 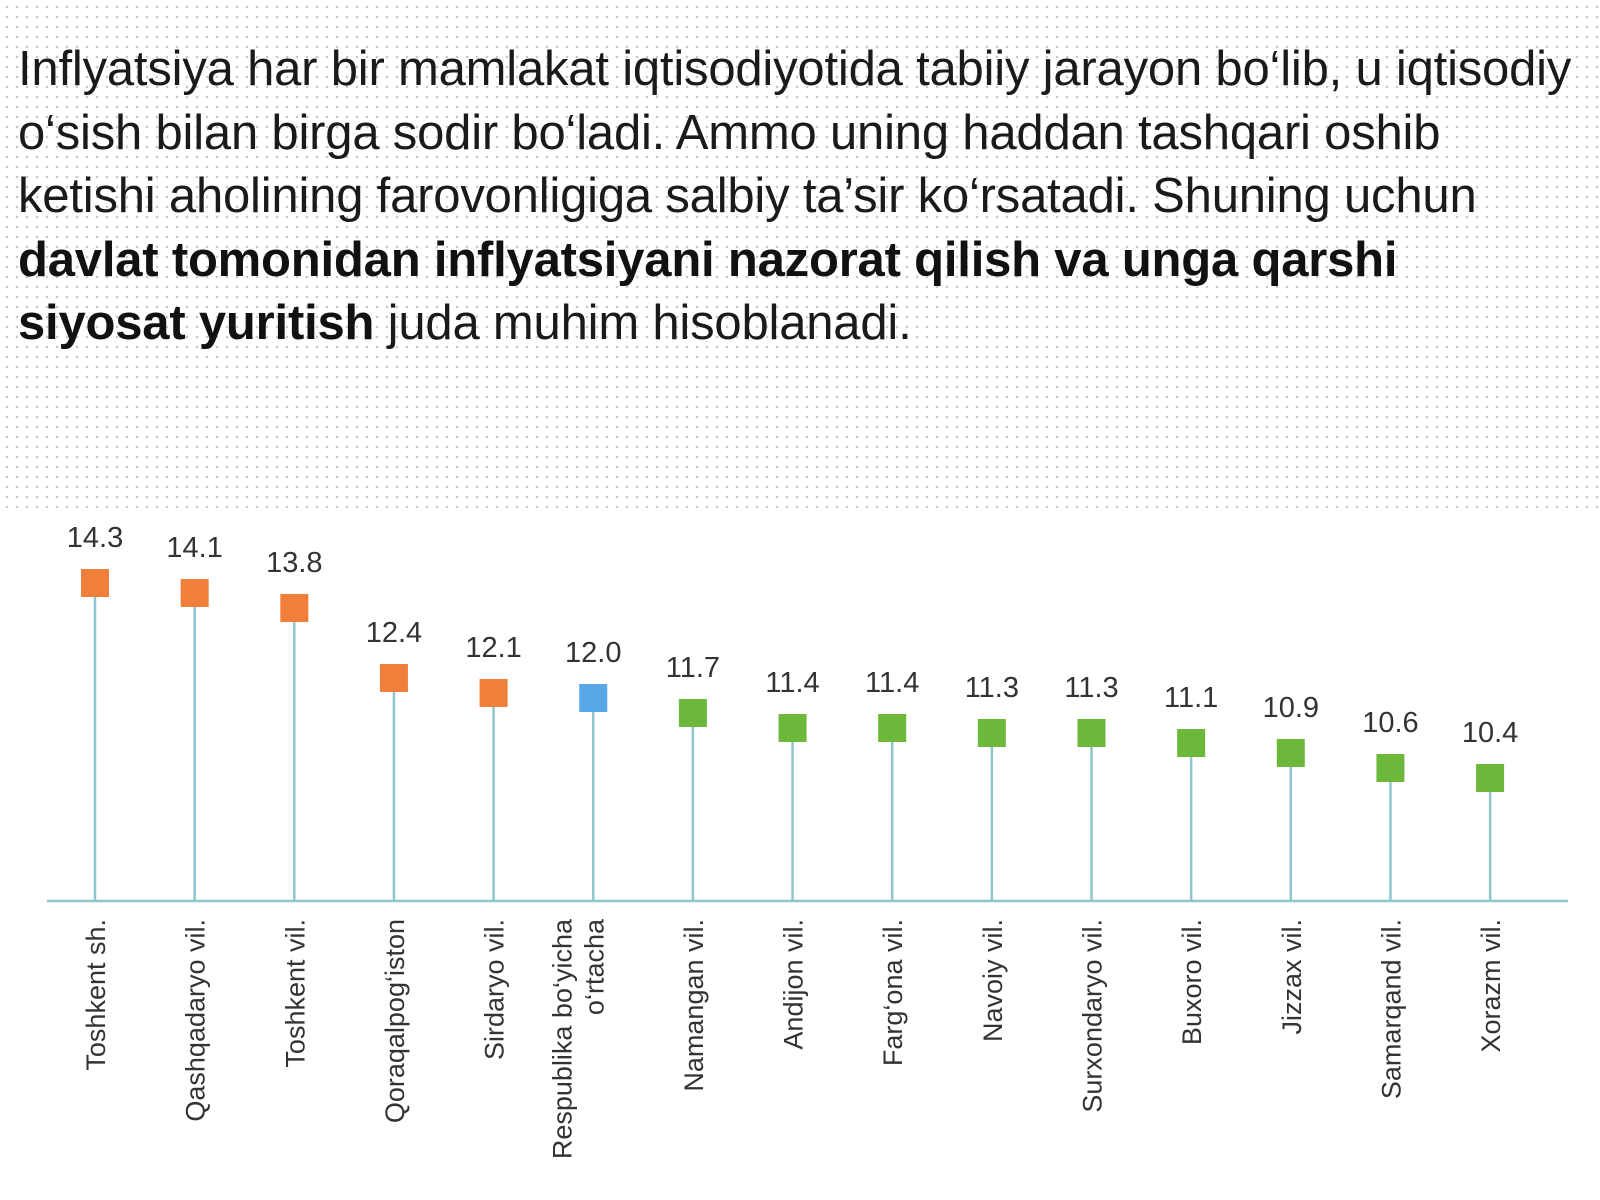 I want to click on category-tick-label: Toshkent vil., so click(x=295, y=993).